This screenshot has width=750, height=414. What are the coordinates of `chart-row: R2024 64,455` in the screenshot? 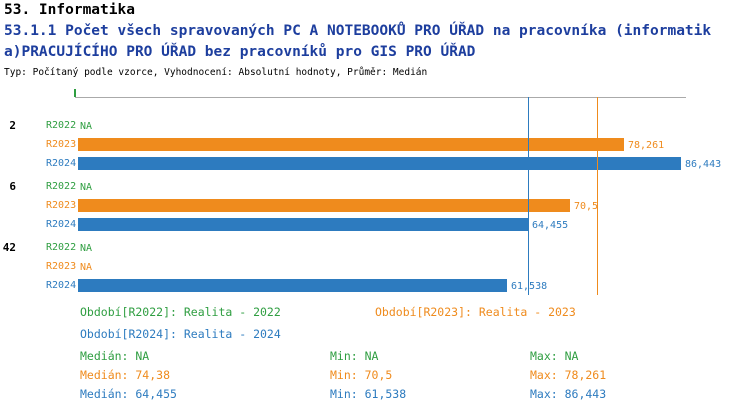 It's located at (375, 224).